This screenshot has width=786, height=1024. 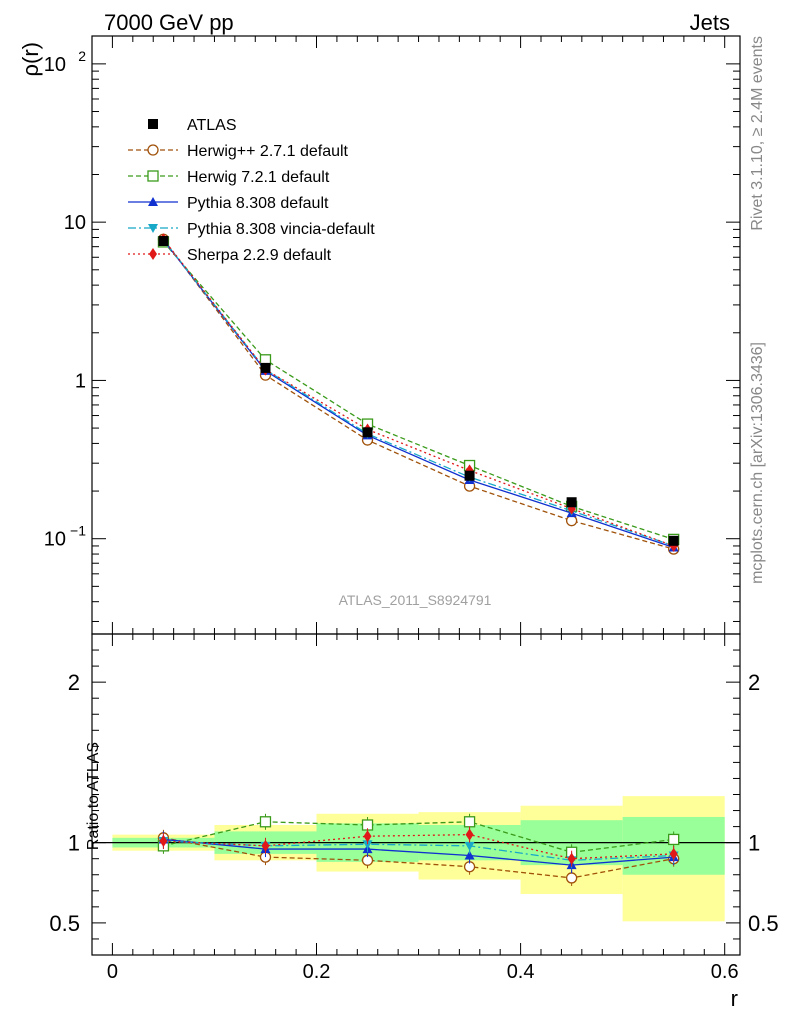 I want to click on legend-label-5: Sherpa 2.2.9 default, so click(x=259, y=255).